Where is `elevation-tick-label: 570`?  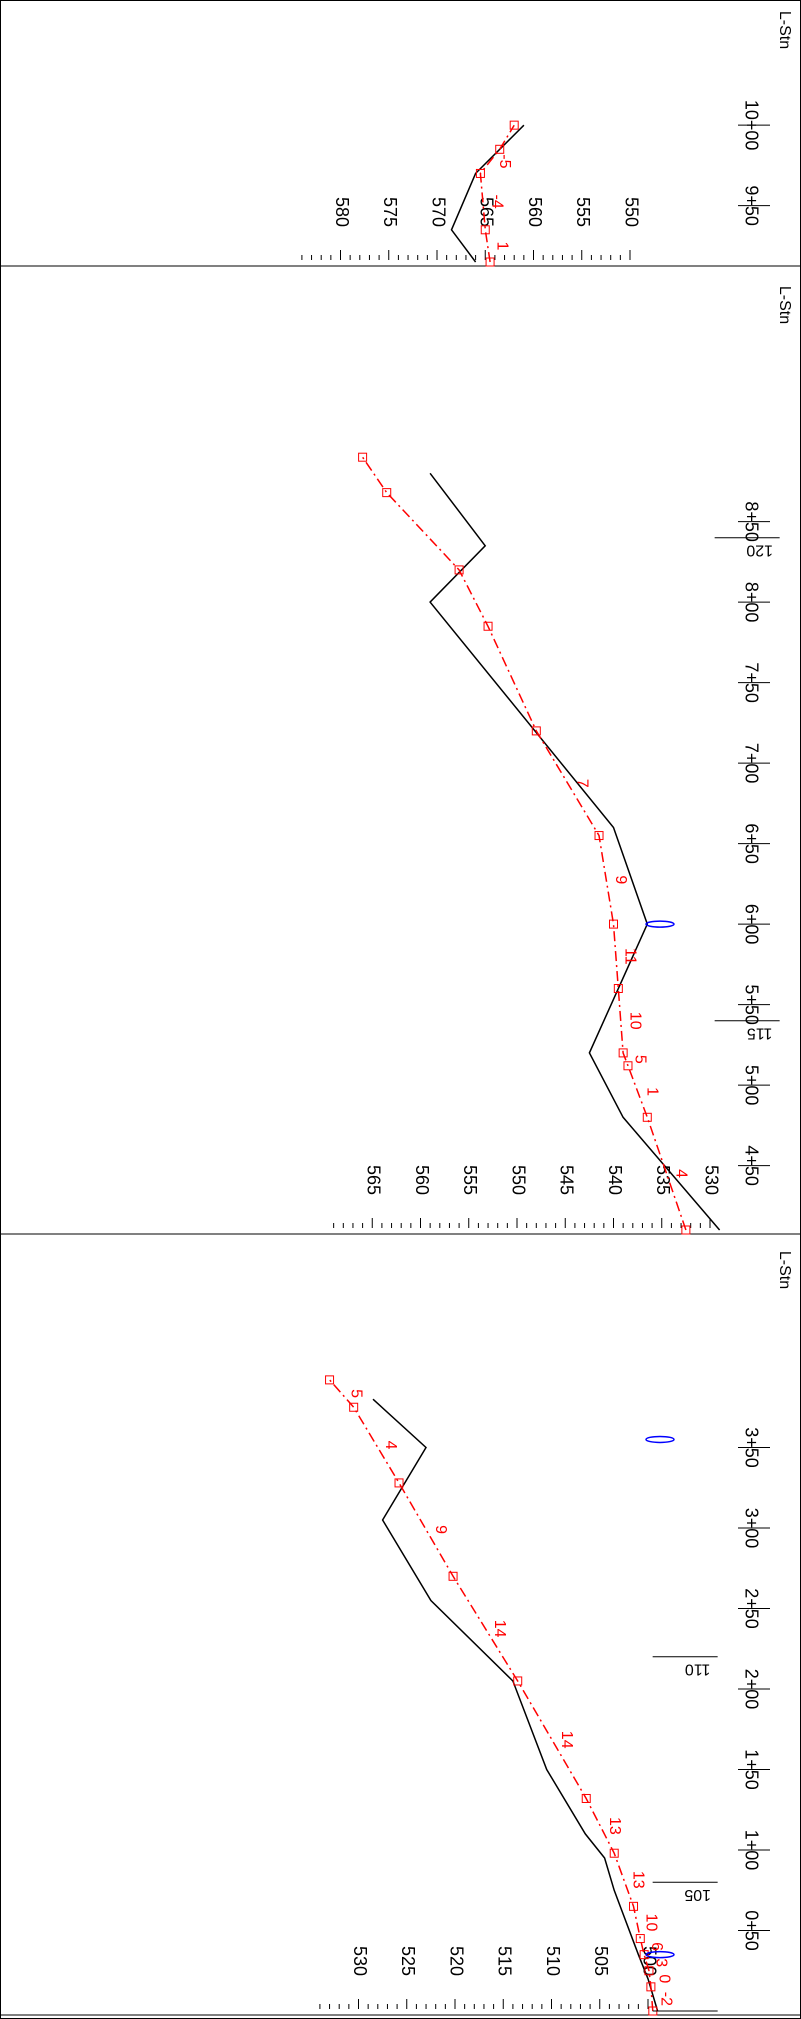
elevation-tick-label: 570 is located at coordinates (438, 212).